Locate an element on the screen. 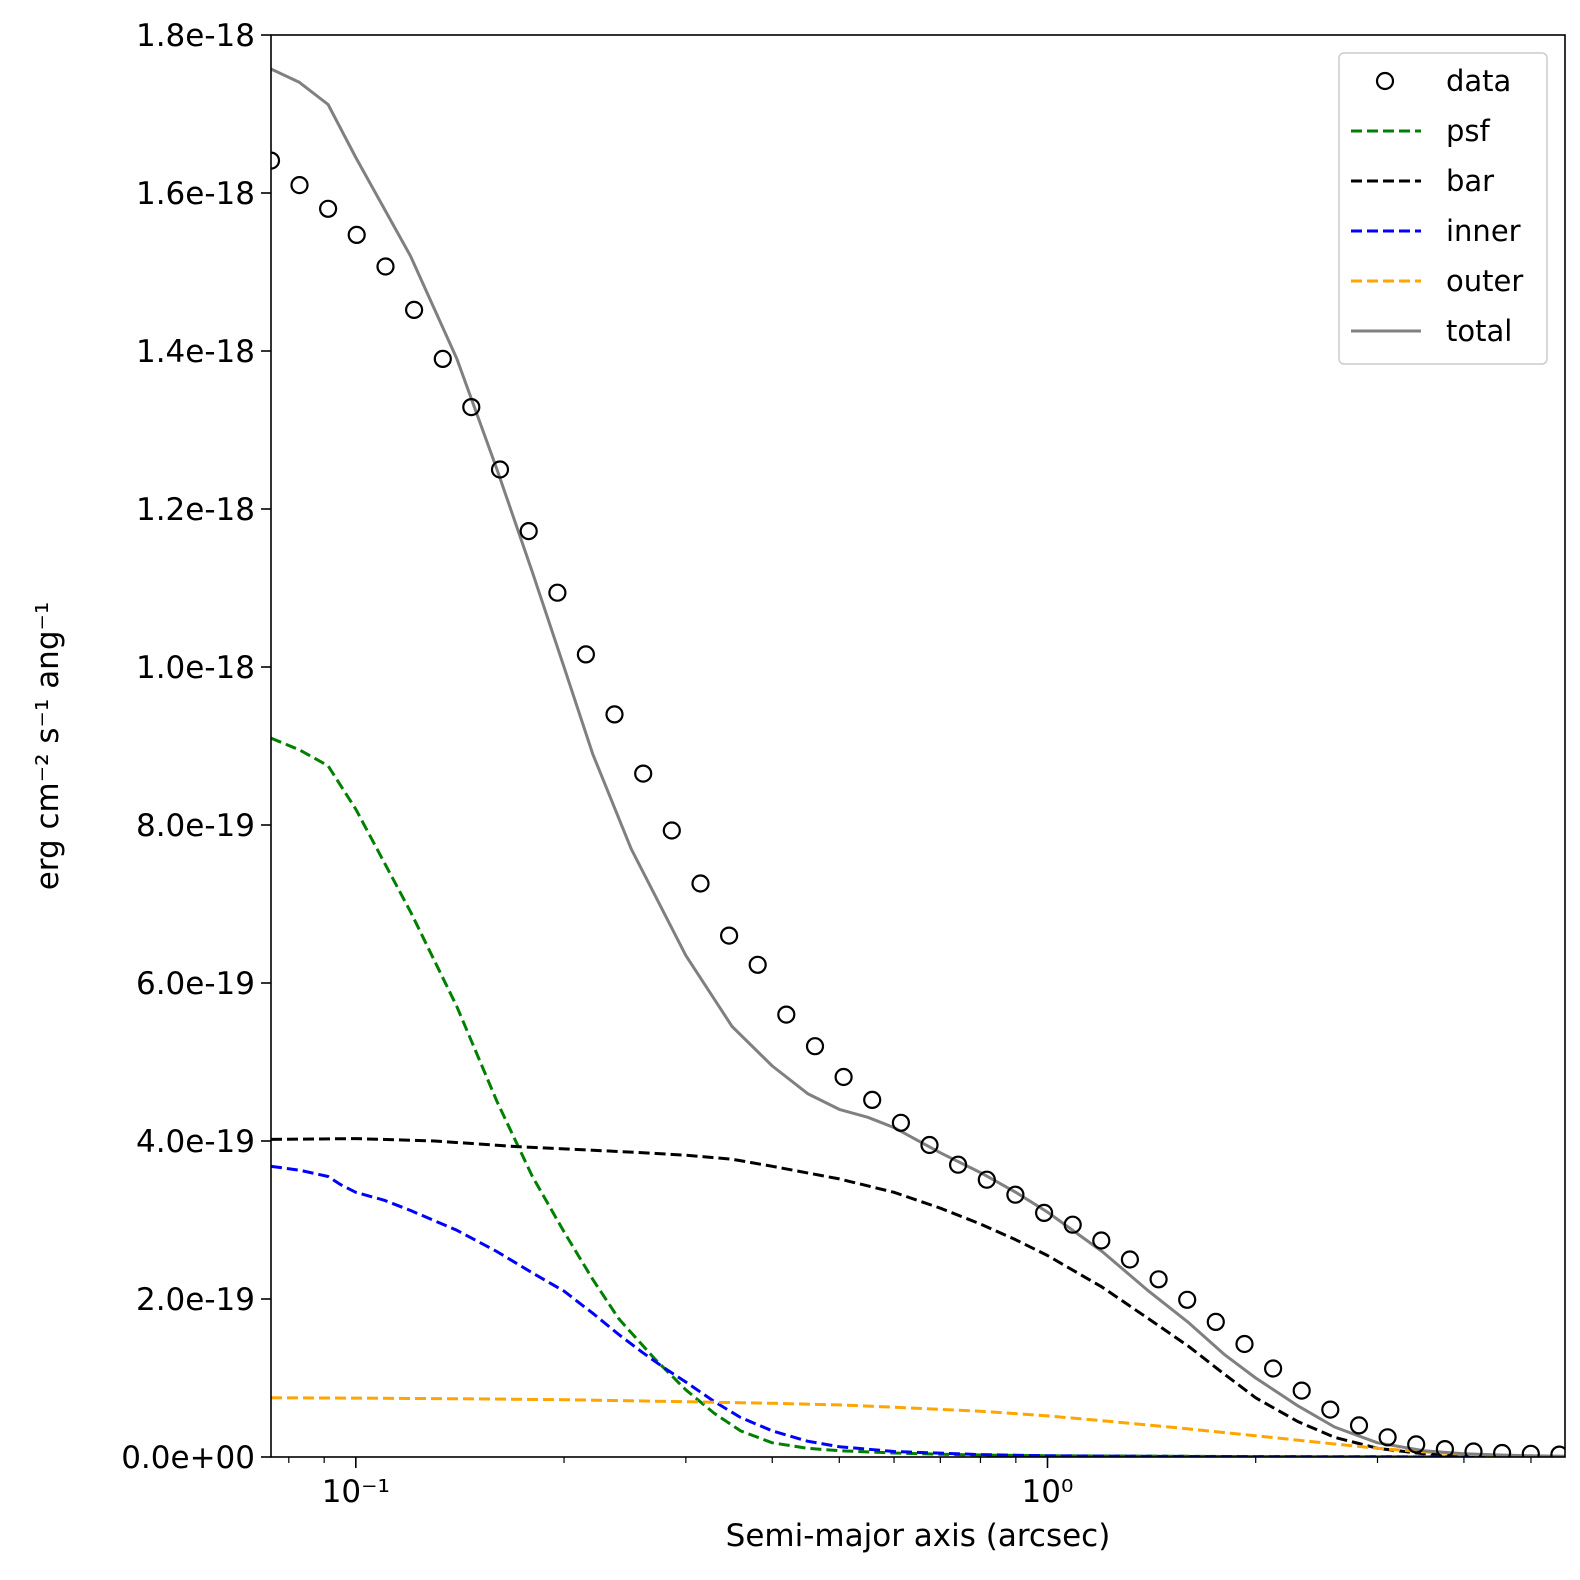 This screenshot has height=1580, width=1580. x-tick-label: 10⁰ is located at coordinates (1048, 1492).